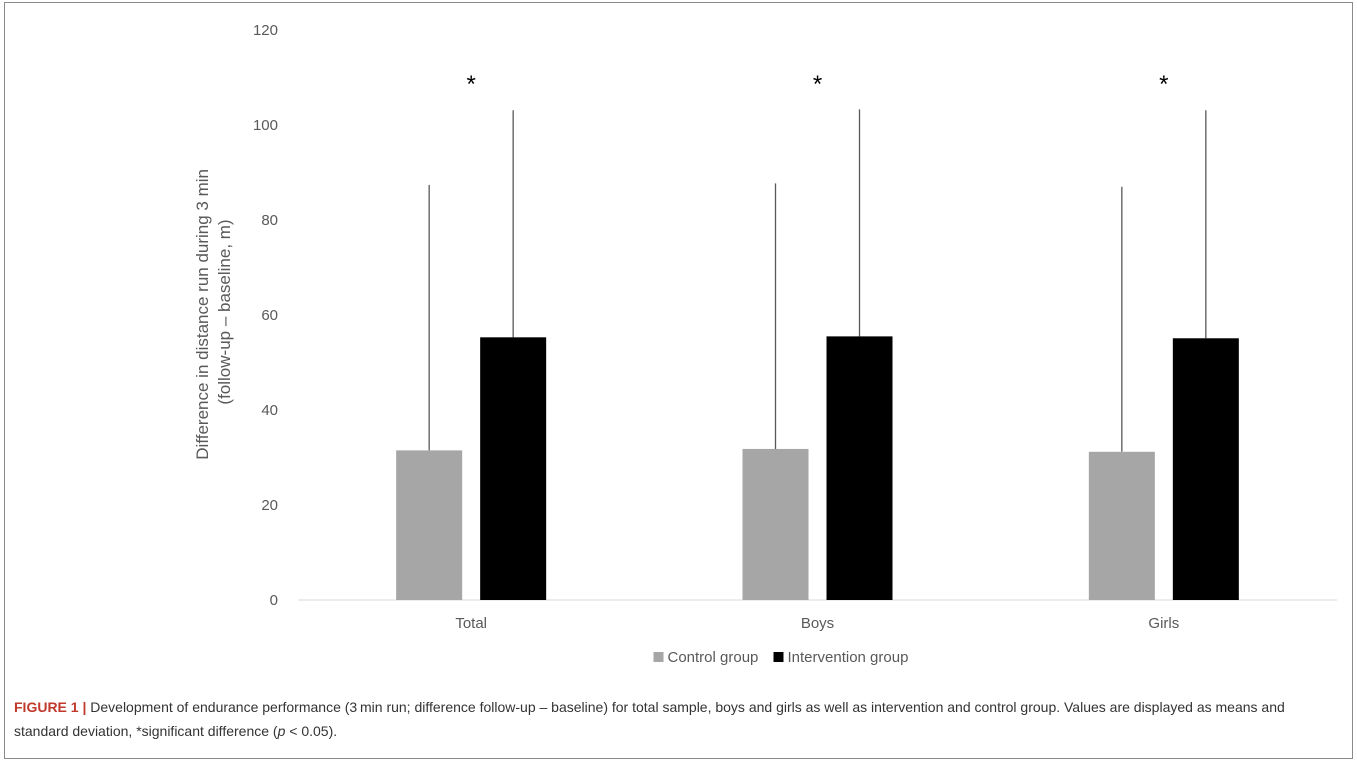 The width and height of the screenshot is (1357, 763). Describe the element at coordinates (224, 311) in the screenshot. I see `y-axis-title-line-2: (follow-up – baseline, m)` at that location.